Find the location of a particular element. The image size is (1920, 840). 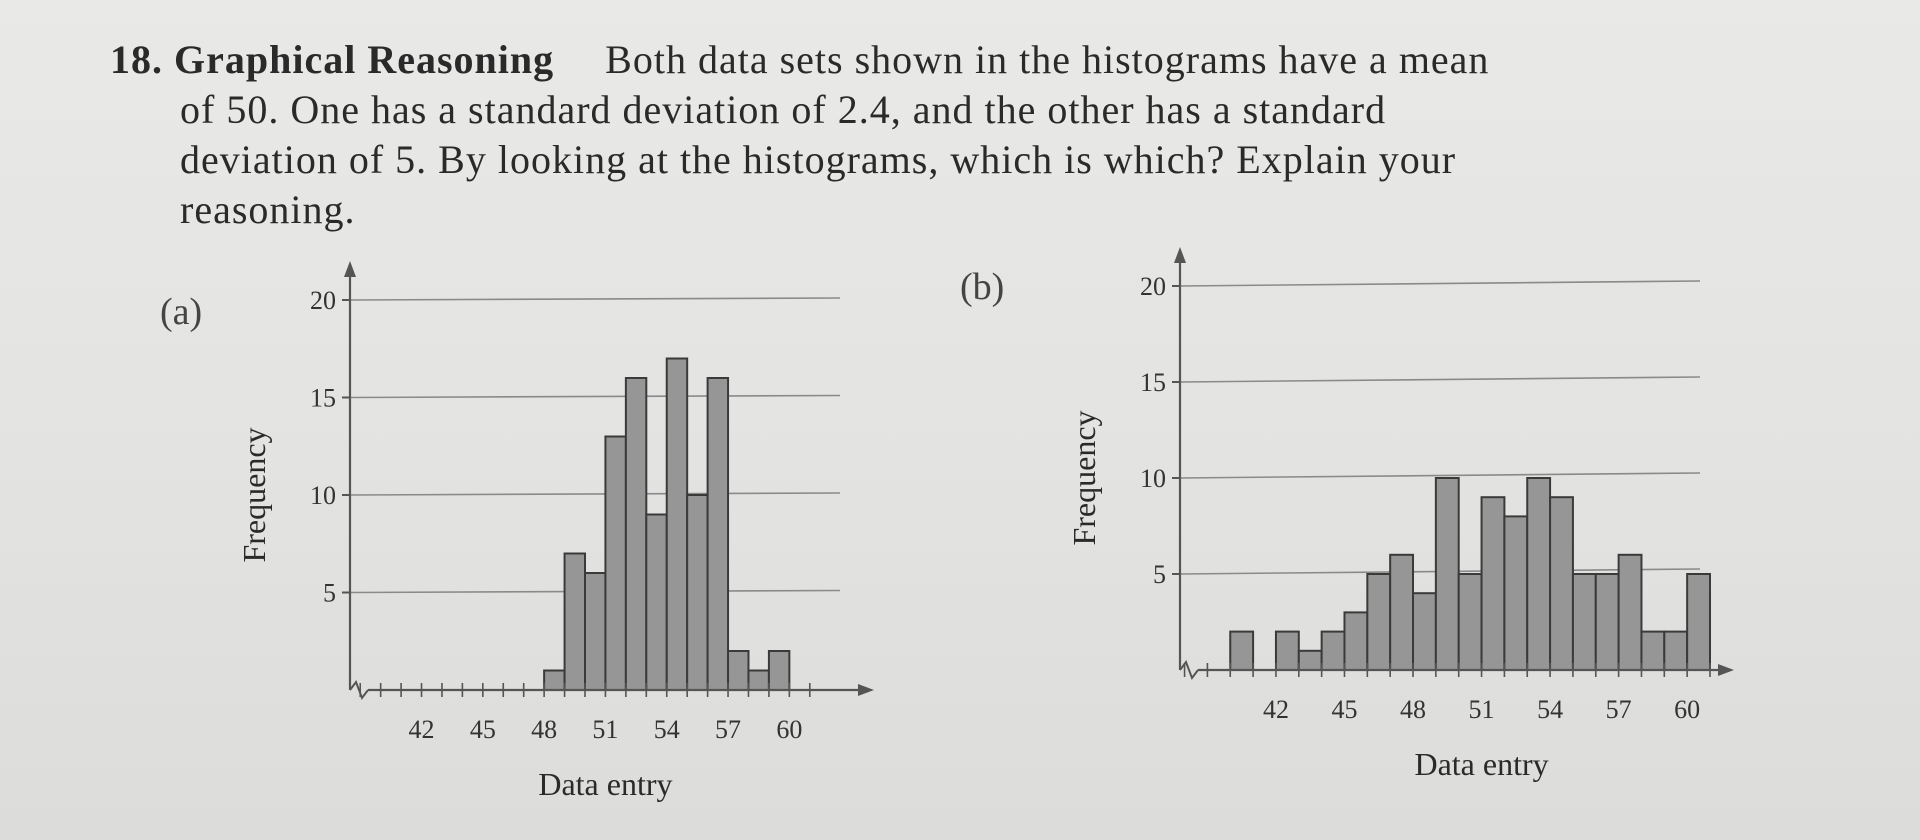

panel-label-a: (a) is located at coordinates (181, 312).